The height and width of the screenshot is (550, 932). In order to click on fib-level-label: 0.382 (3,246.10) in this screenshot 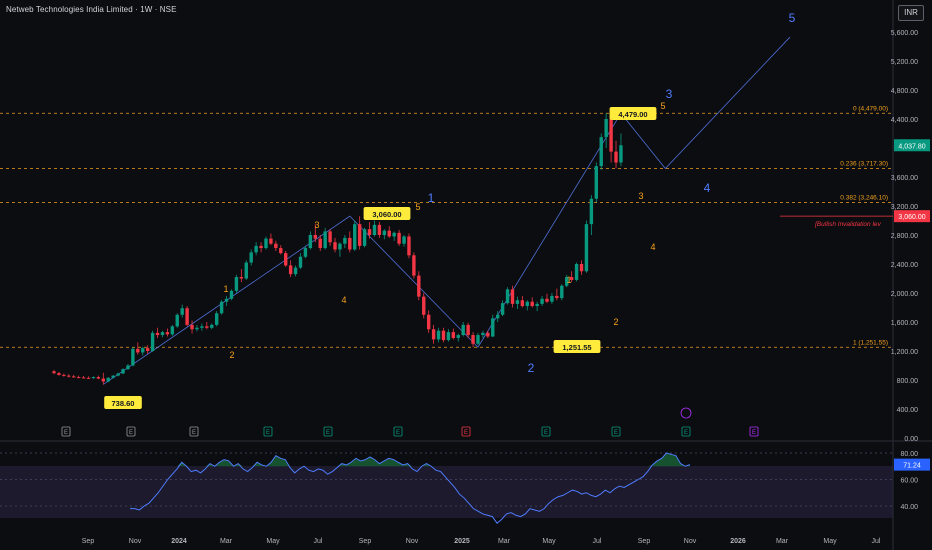, I will do `click(864, 198)`.